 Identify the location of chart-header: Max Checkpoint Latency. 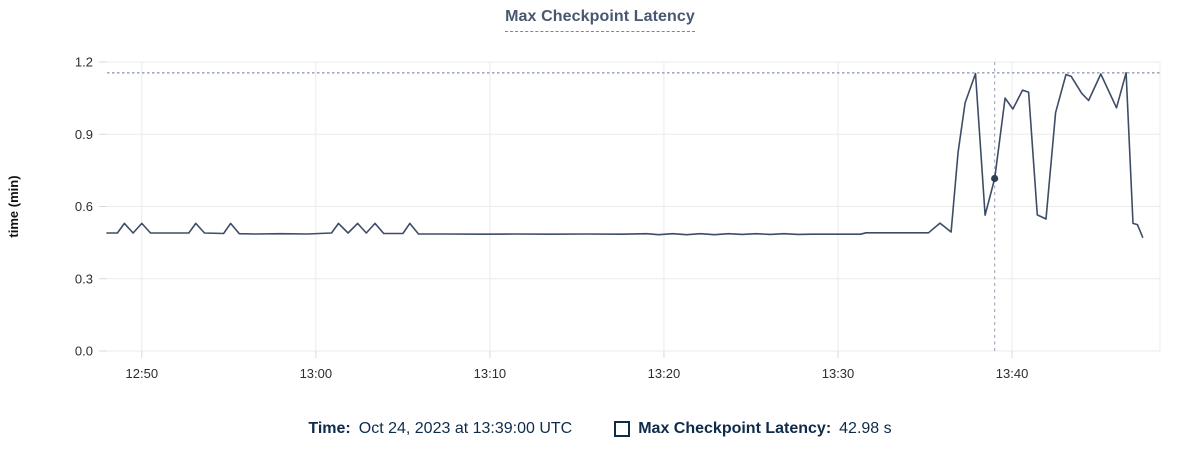
(600, 20).